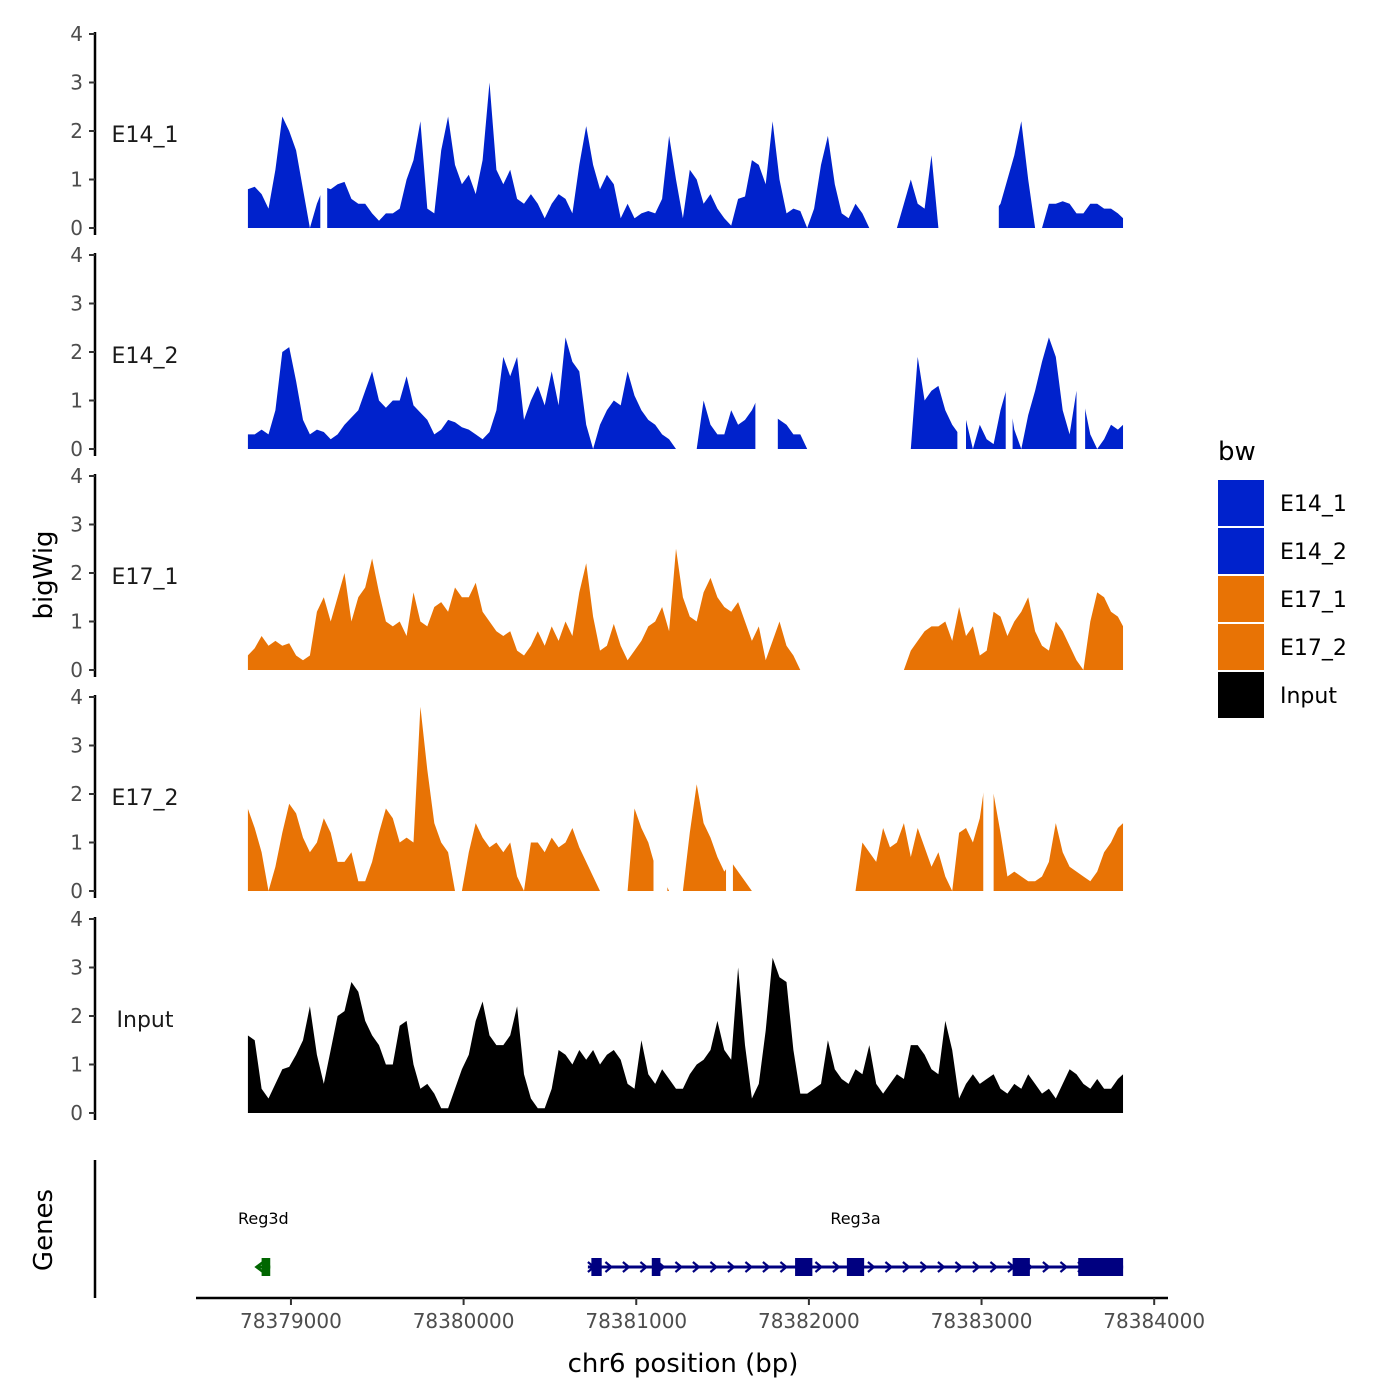 This screenshot has width=1400, height=1400. Describe the element at coordinates (855, 1218) in the screenshot. I see `gene-label-reg3a: Reg3a` at that location.